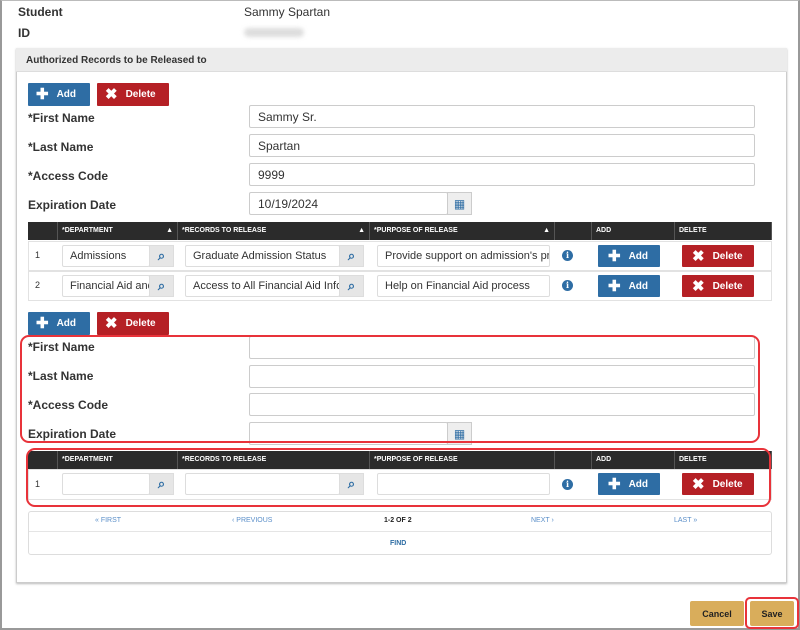 This screenshot has height=630, width=800. What do you see at coordinates (274, 32) in the screenshot?
I see `id-value-blurred` at bounding box center [274, 32].